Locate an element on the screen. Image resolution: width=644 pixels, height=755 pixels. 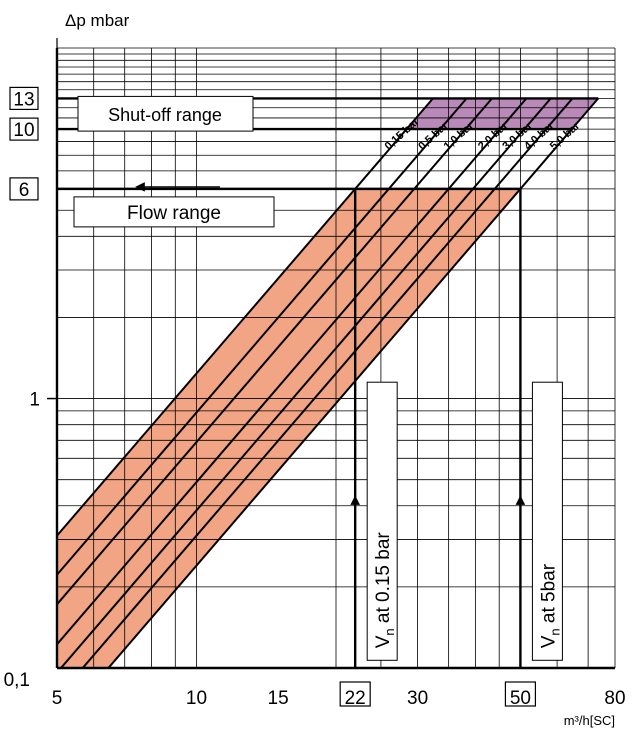
y-tick-label: 13 is located at coordinates (23, 99).